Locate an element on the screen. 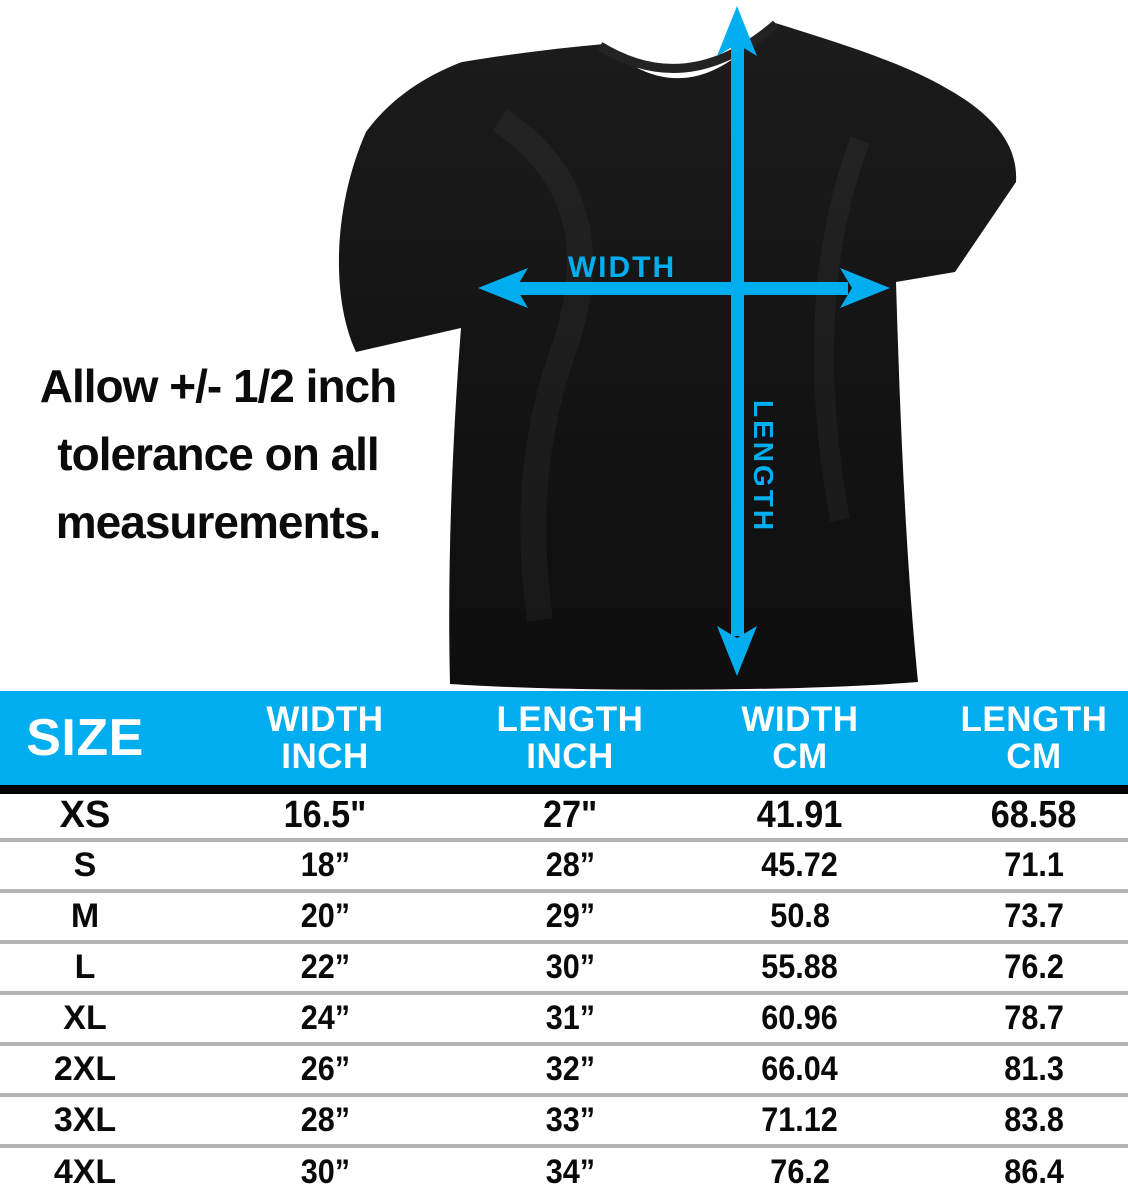  length-arrow is located at coordinates (737, 341).